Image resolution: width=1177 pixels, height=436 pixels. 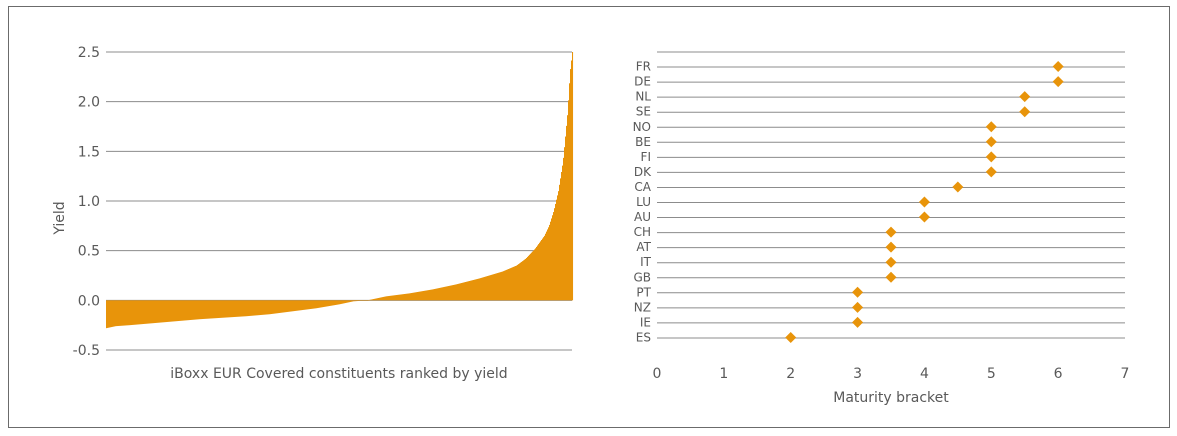 What do you see at coordinates (86, 351) in the screenshot?
I see `left-y-tick-label: -0.5` at bounding box center [86, 351].